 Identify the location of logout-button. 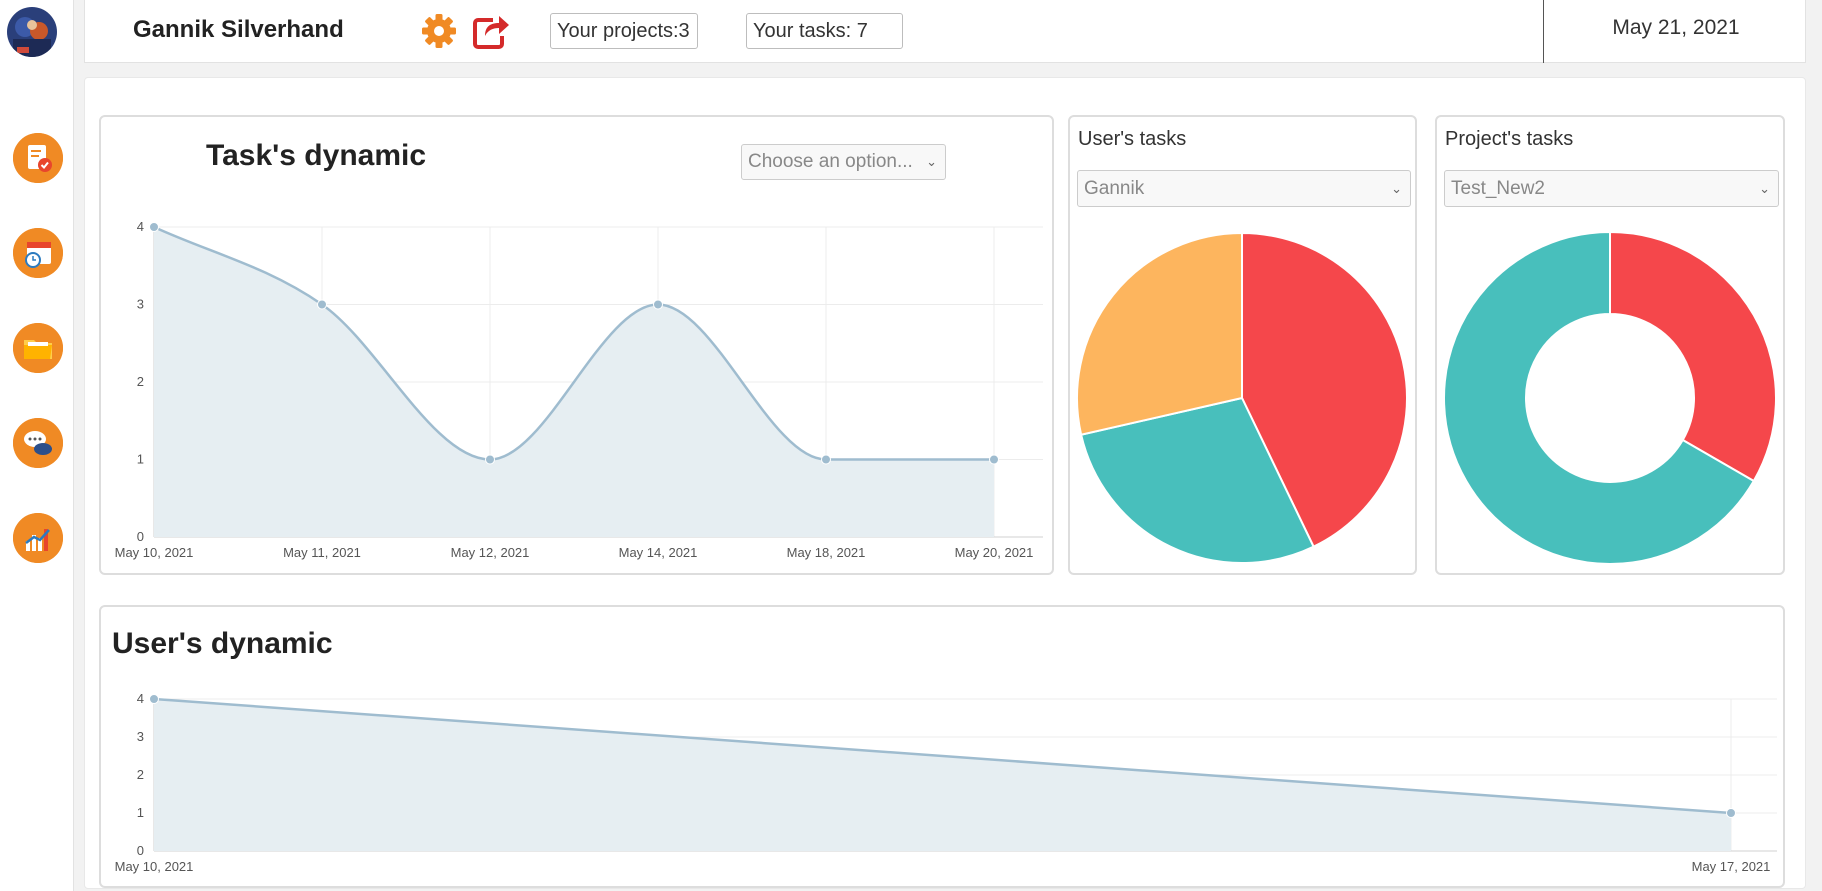
(491, 31).